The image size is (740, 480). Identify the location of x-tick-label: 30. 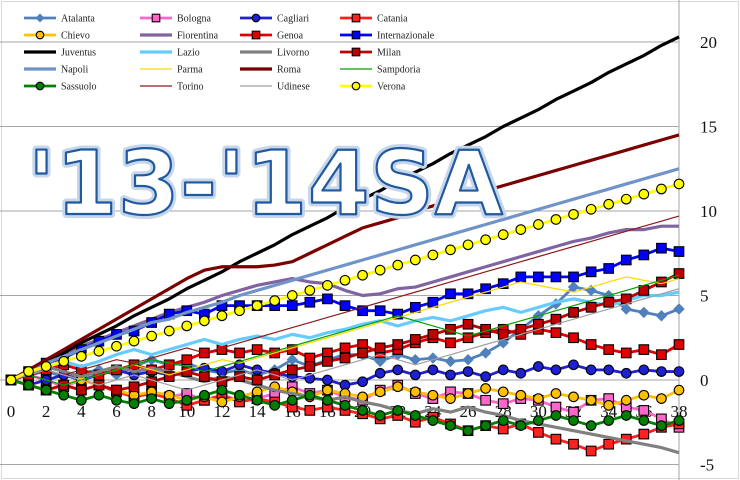
(538, 411).